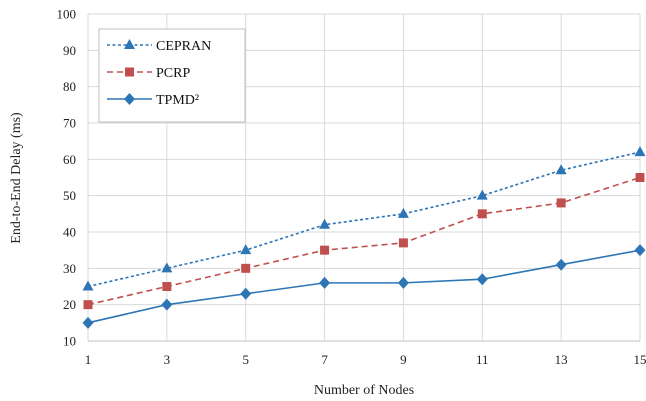 The height and width of the screenshot is (401, 646). I want to click on x-tick-label: 3, so click(167, 359).